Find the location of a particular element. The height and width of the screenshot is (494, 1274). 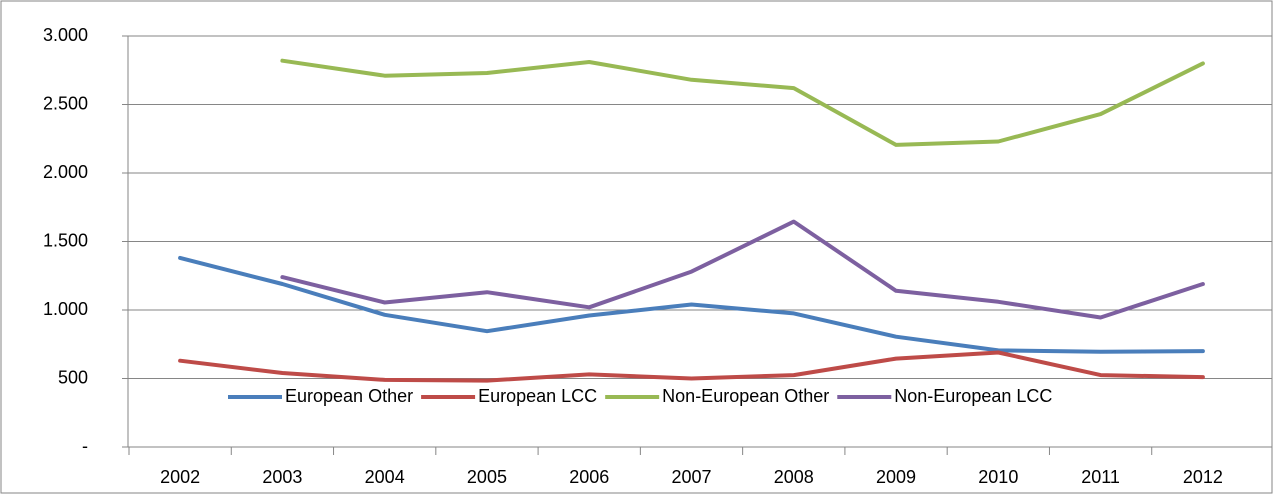

y-tick-label: 2.500 is located at coordinates (65, 103).